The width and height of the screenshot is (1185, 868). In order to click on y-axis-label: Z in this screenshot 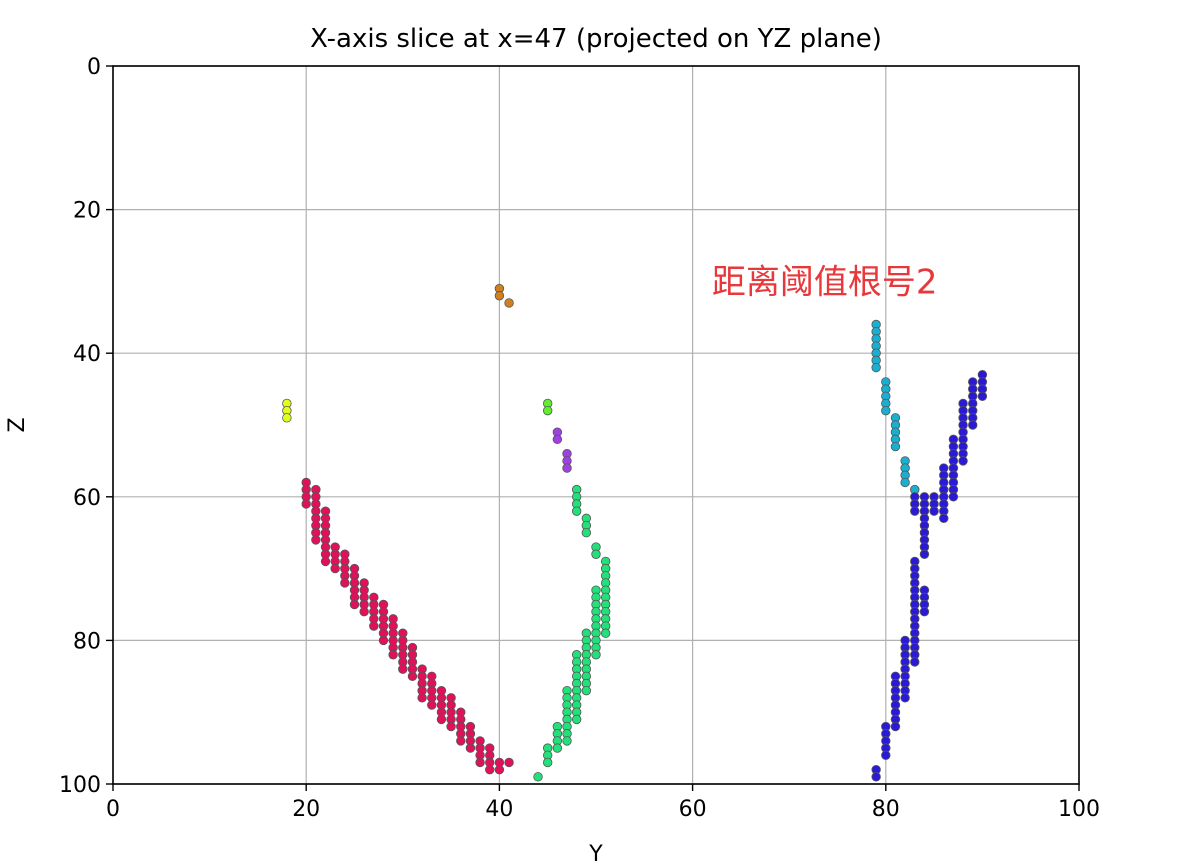, I will do `click(17, 424)`.